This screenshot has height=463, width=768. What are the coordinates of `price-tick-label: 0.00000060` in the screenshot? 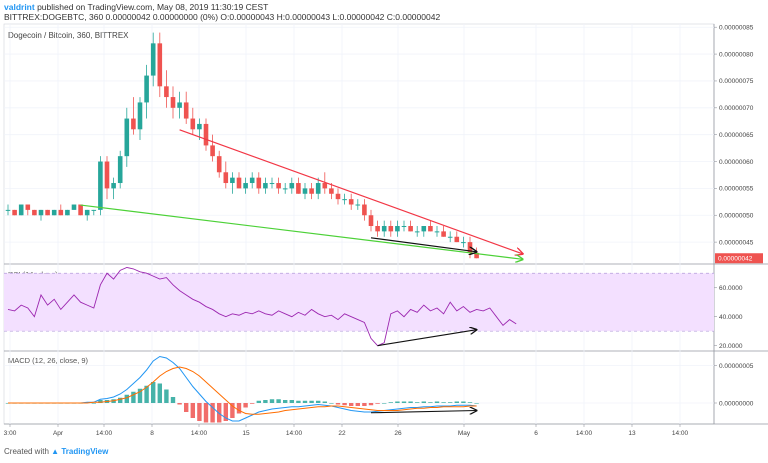 It's located at (736, 162).